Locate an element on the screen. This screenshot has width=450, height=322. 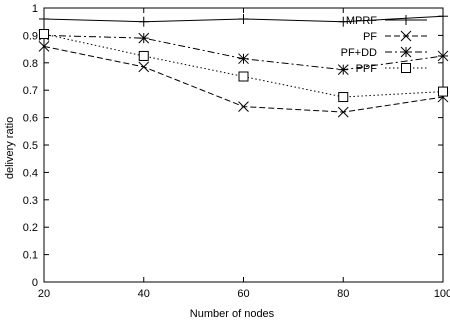
legend-entry: MPRF is located at coordinates (386, 21).